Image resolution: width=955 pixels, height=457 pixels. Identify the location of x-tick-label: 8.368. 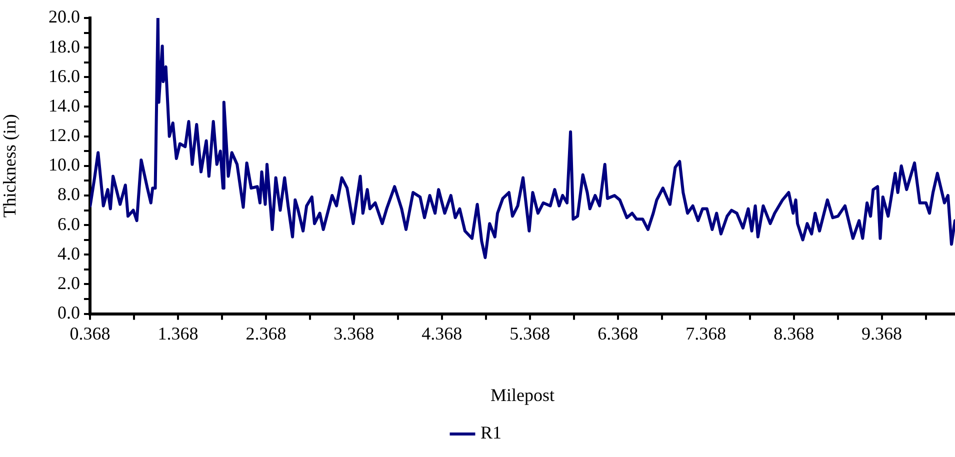
(794, 333).